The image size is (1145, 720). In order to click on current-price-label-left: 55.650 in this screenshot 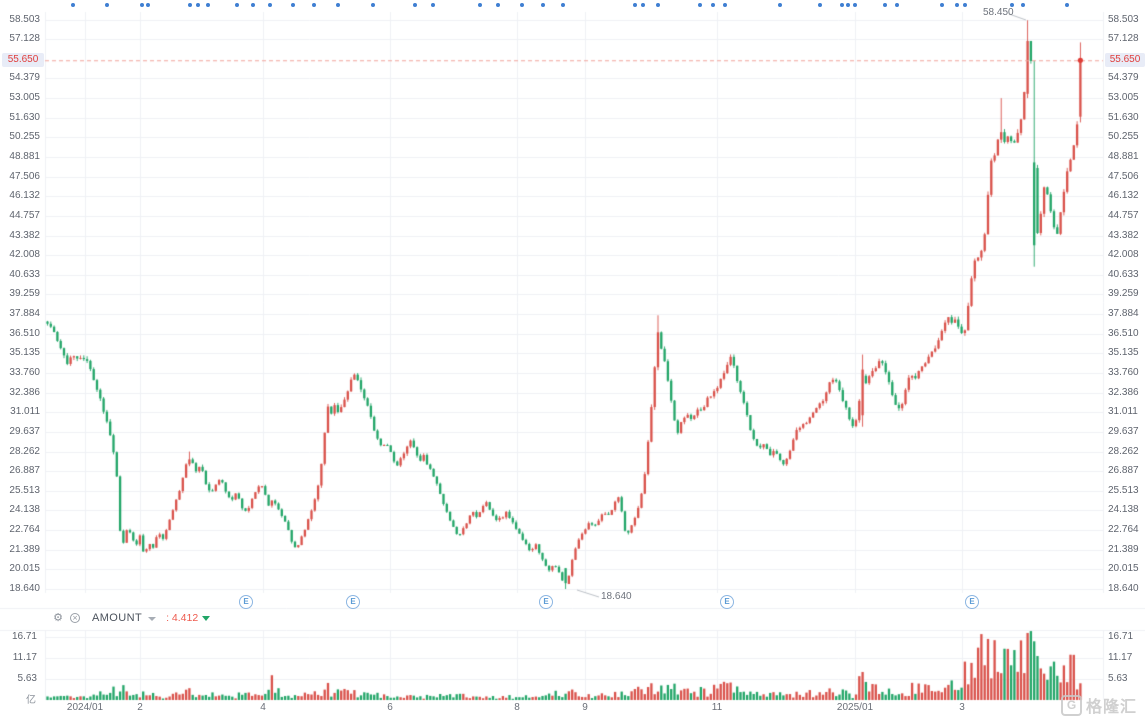, I will do `click(23, 60)`.